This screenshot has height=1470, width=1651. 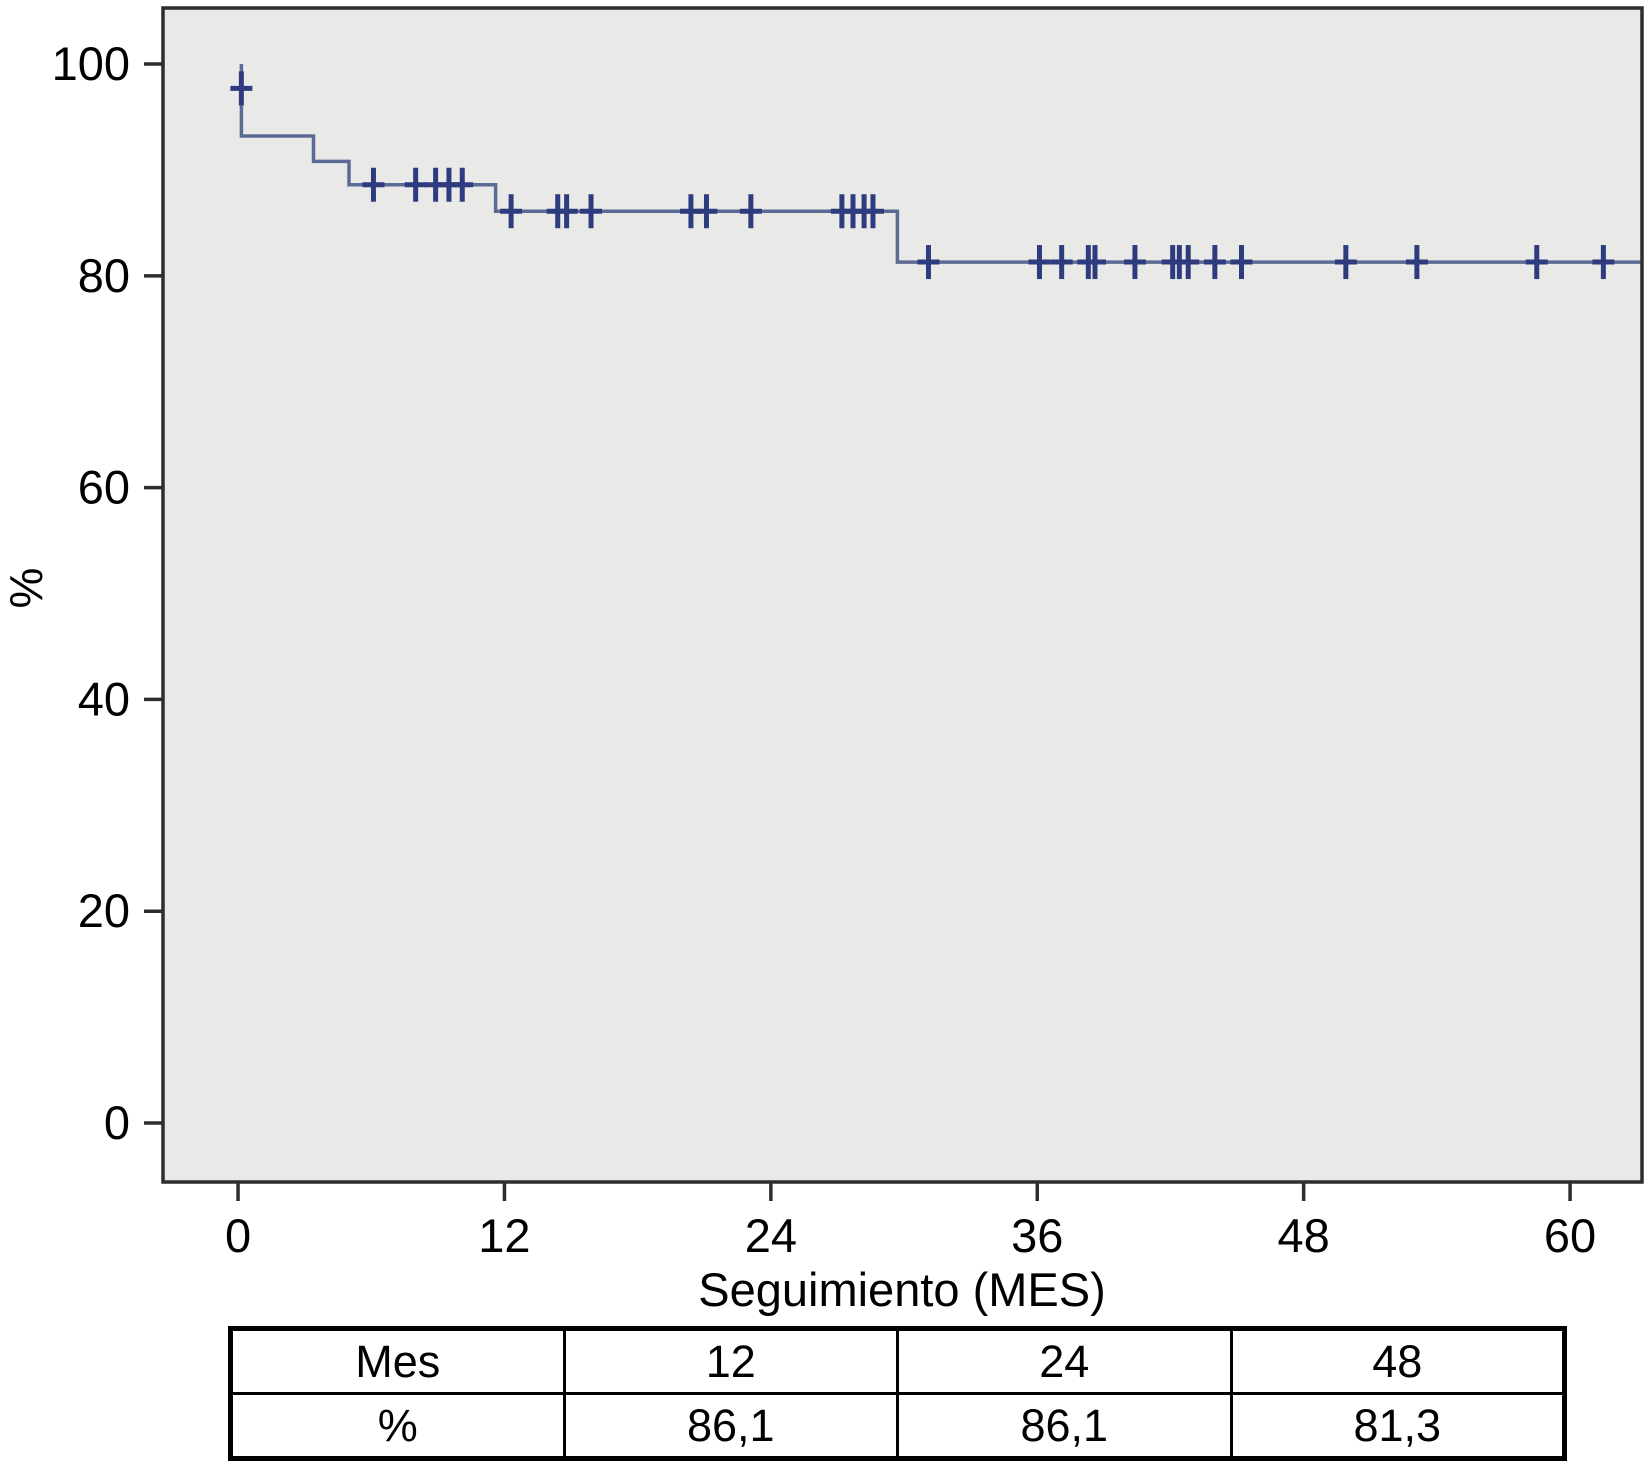 What do you see at coordinates (1064, 1361) in the screenshot?
I see `summary-table-month-24: 24` at bounding box center [1064, 1361].